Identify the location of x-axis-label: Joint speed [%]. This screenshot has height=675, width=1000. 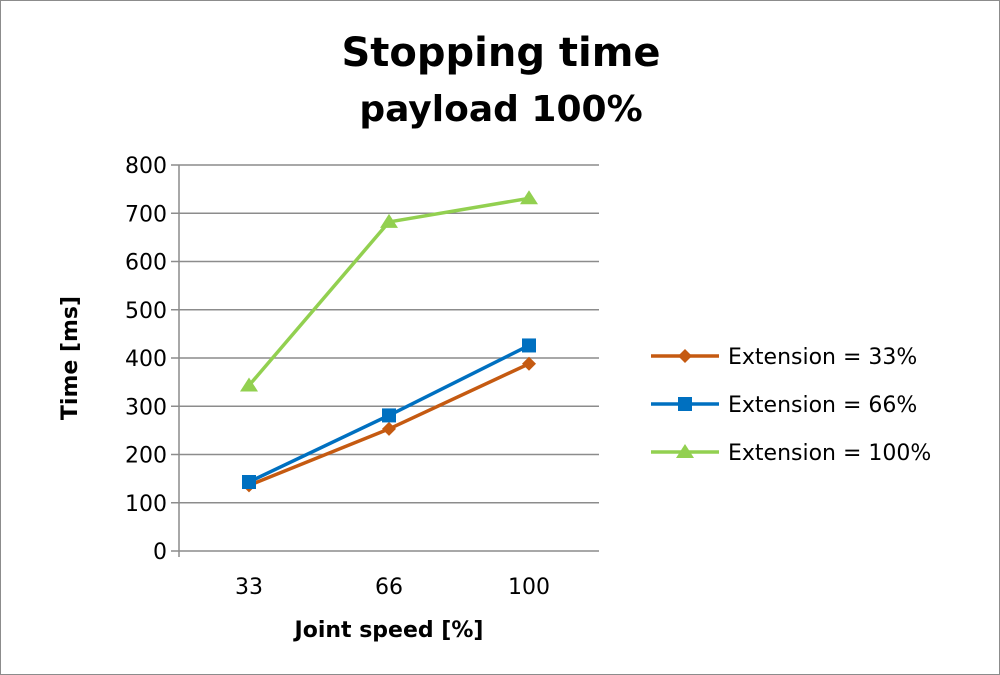
(388, 630).